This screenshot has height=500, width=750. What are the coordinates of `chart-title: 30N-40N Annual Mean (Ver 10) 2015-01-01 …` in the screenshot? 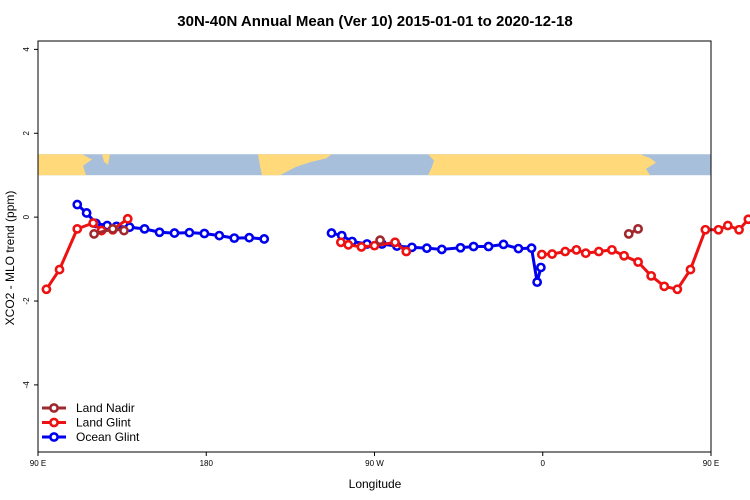 It's located at (374, 21).